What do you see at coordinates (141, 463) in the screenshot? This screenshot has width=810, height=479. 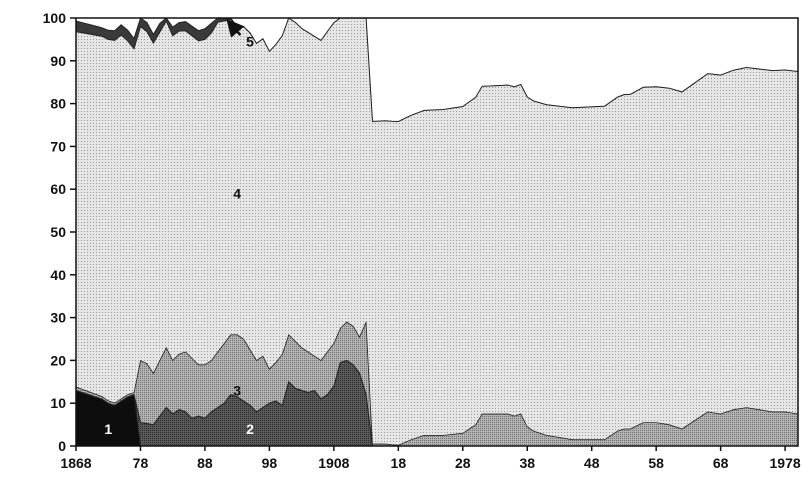 I see `x-tick-label: 78` at bounding box center [141, 463].